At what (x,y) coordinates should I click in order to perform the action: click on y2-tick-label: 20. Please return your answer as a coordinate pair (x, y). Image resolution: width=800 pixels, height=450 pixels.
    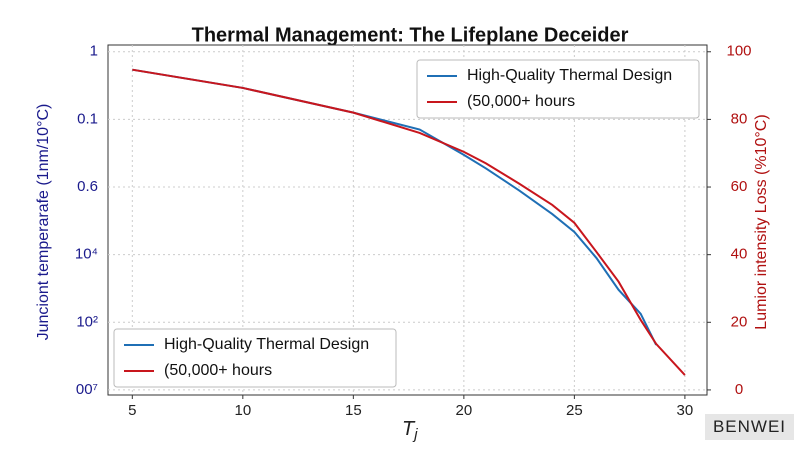
    Looking at the image, I should click on (739, 321).